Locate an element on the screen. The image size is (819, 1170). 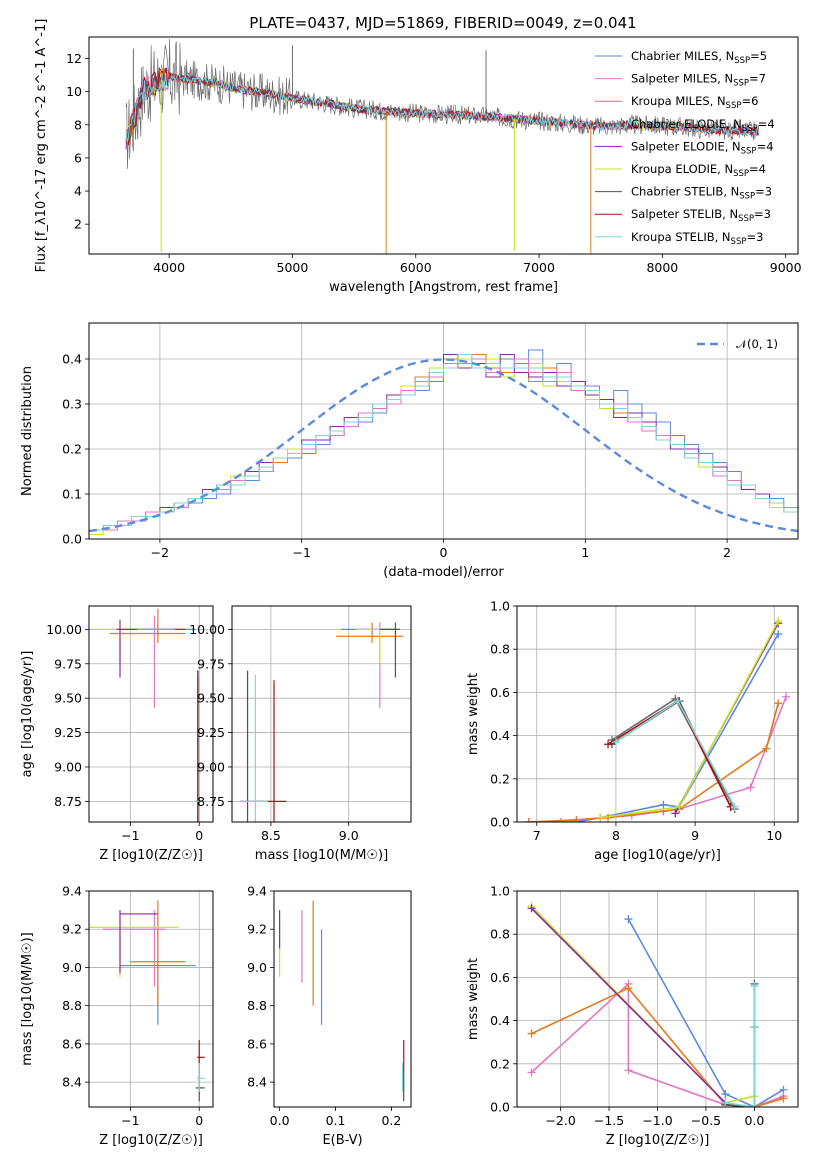
y-tick-label: 6 is located at coordinates (78, 157).